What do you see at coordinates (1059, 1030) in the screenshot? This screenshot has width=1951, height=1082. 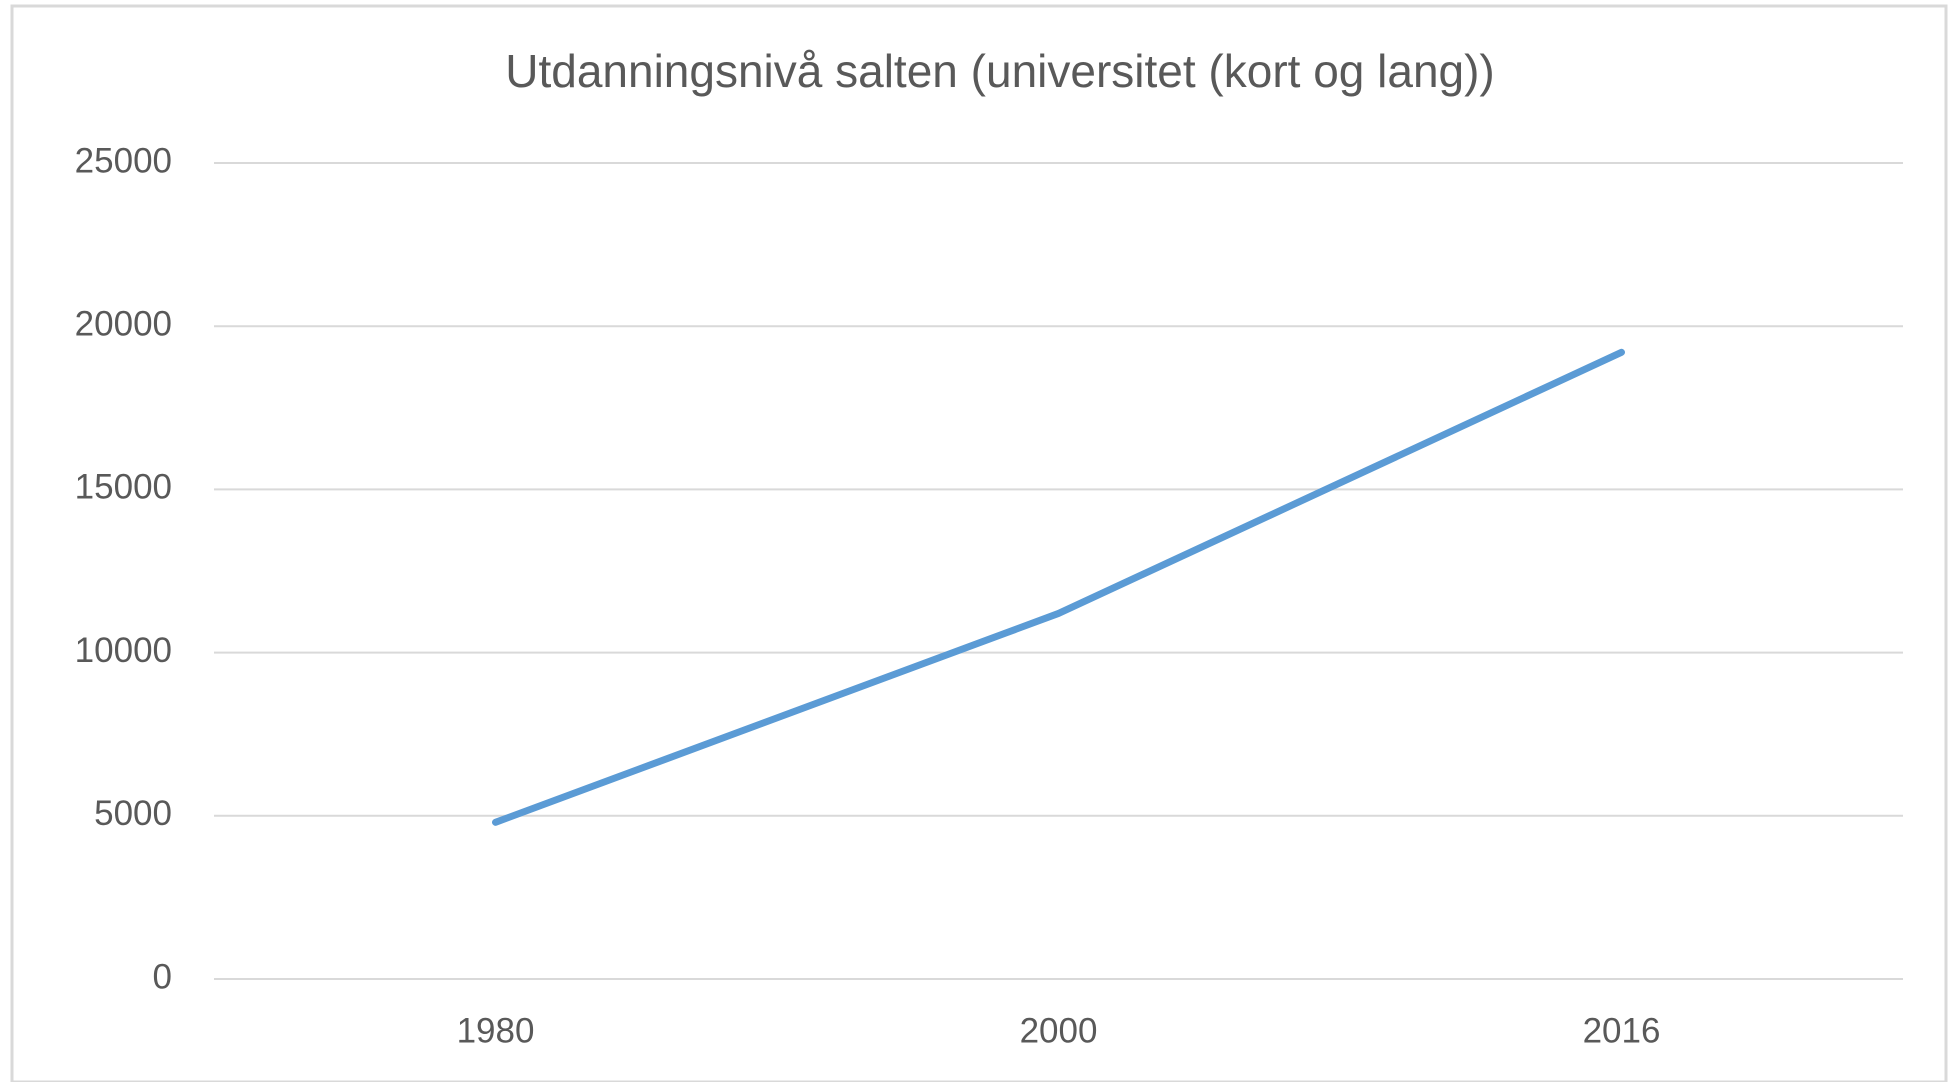 I see `x-tick-label: 2000` at bounding box center [1059, 1030].